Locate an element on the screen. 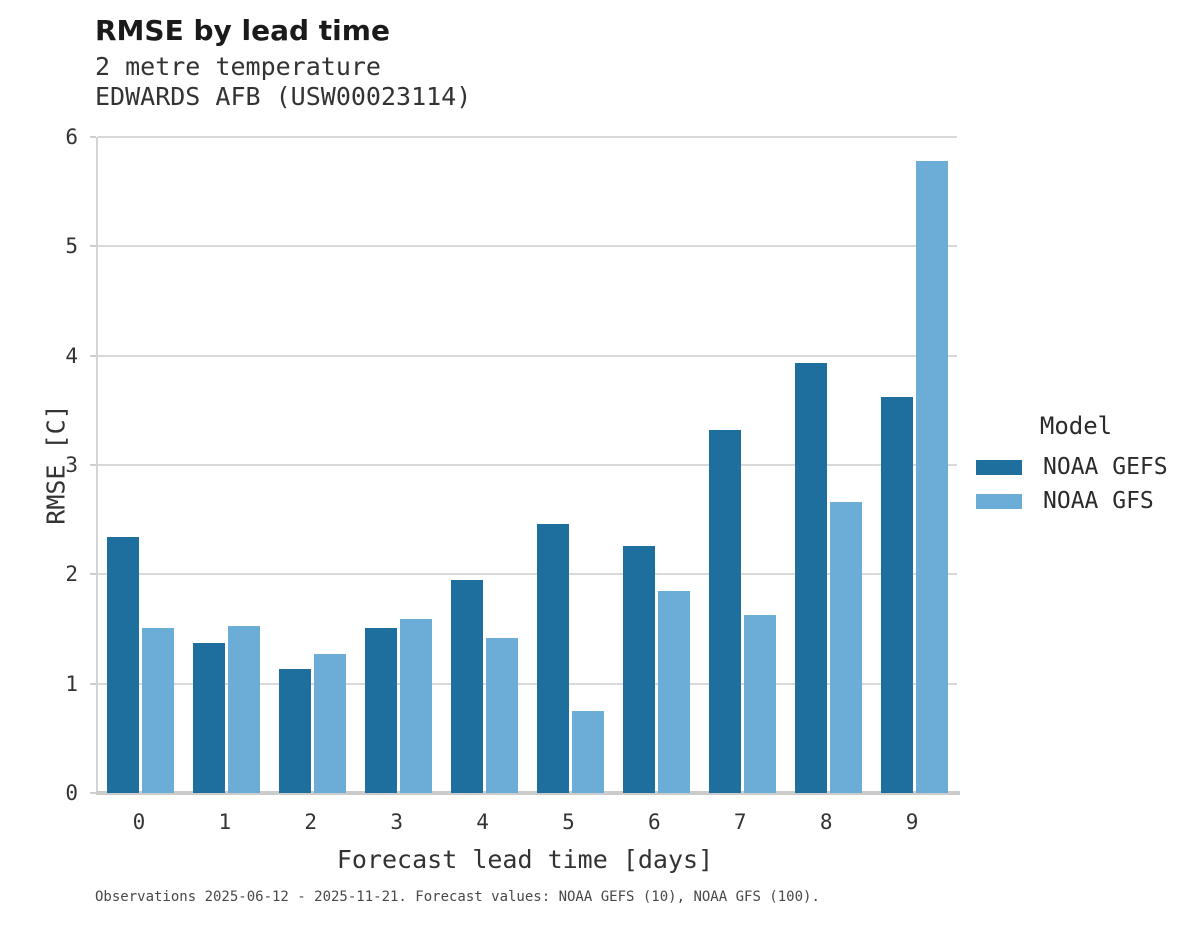 This screenshot has width=1195, height=928. x-tick-label-3: 3 is located at coordinates (396, 822).